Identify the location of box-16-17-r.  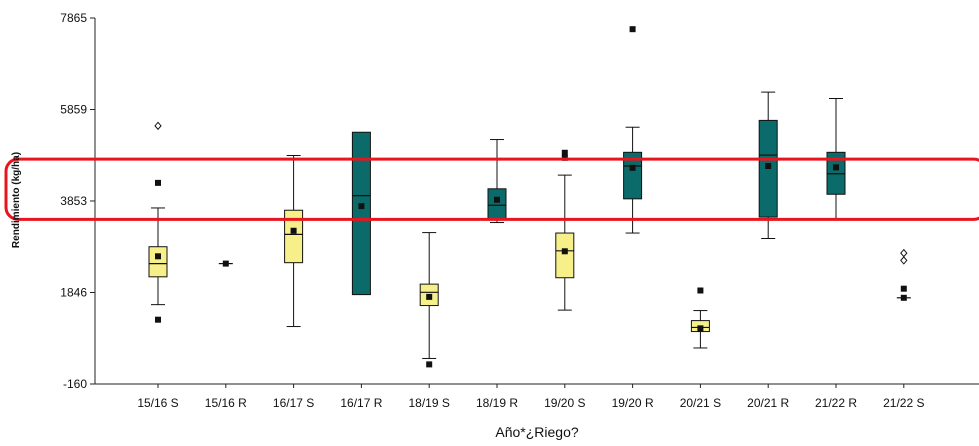
(361, 213).